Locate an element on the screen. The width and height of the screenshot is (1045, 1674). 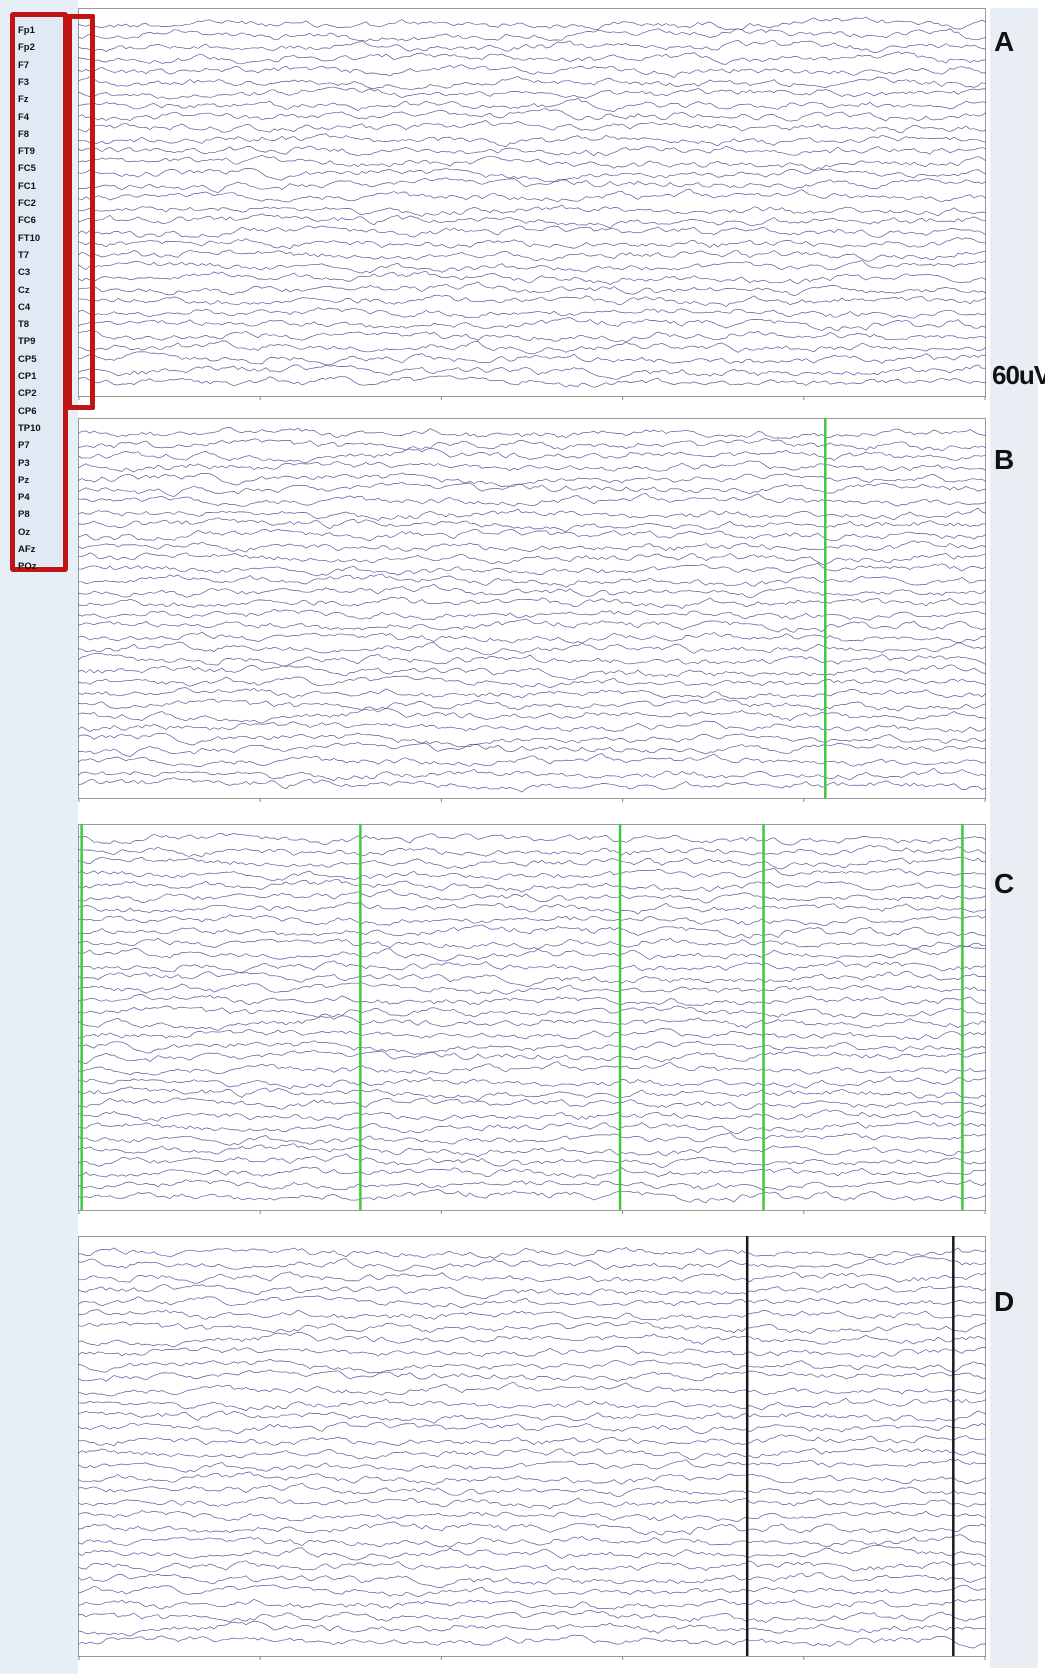
channel-label: F7 is located at coordinates (24, 65).